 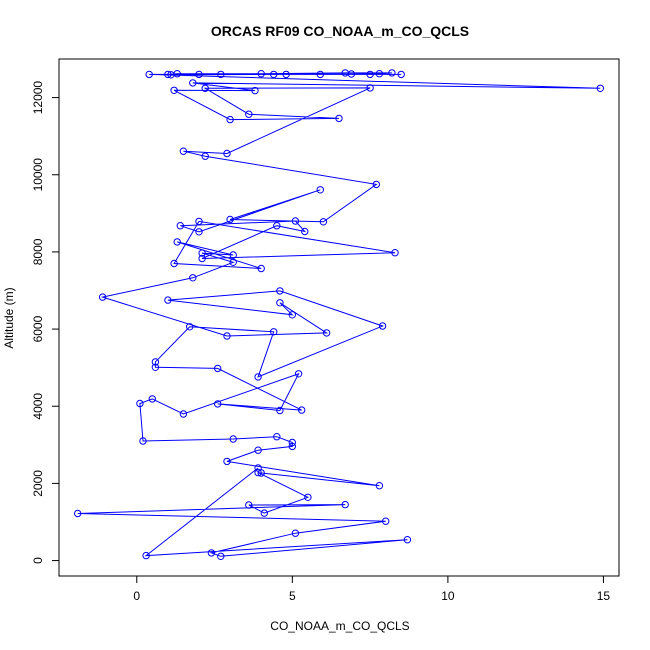 I want to click on y-tick-label: 6000, so click(x=38, y=328).